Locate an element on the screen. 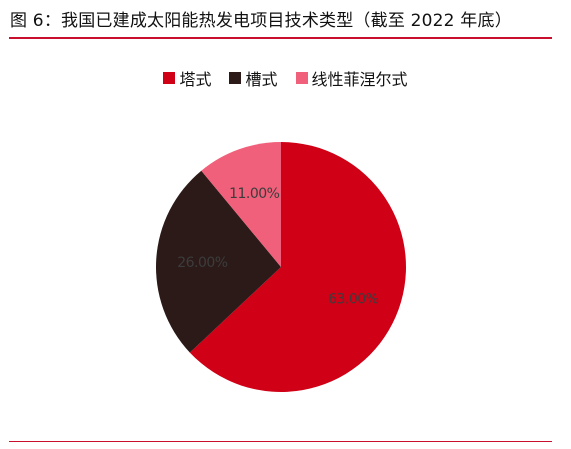  legend-item-trough: 槽式 is located at coordinates (253, 78).